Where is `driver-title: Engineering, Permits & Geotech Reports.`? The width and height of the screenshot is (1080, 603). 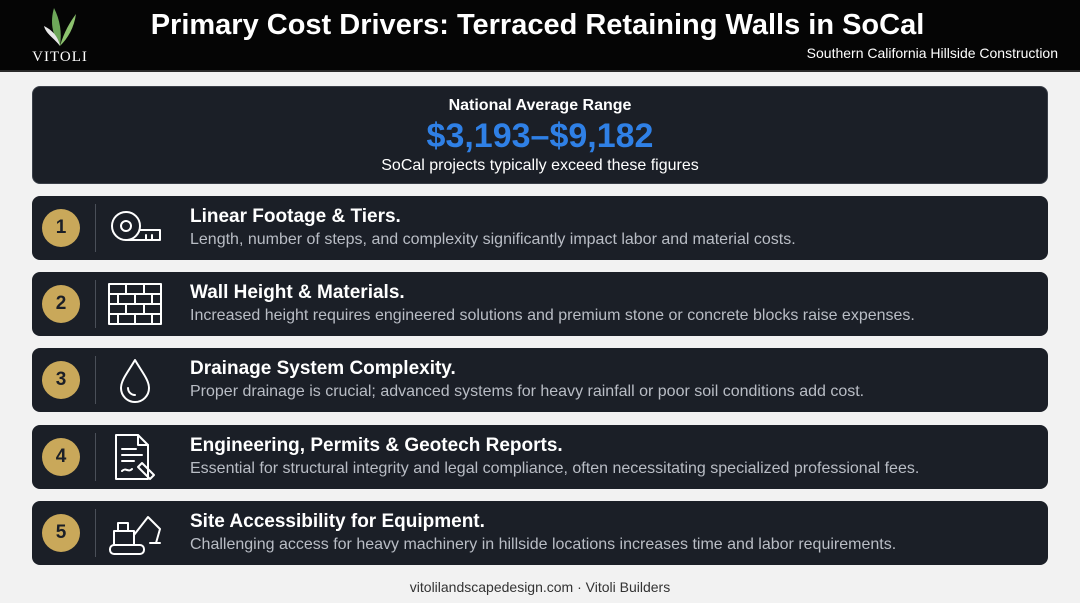 driver-title: Engineering, Permits & Geotech Reports. is located at coordinates (376, 445).